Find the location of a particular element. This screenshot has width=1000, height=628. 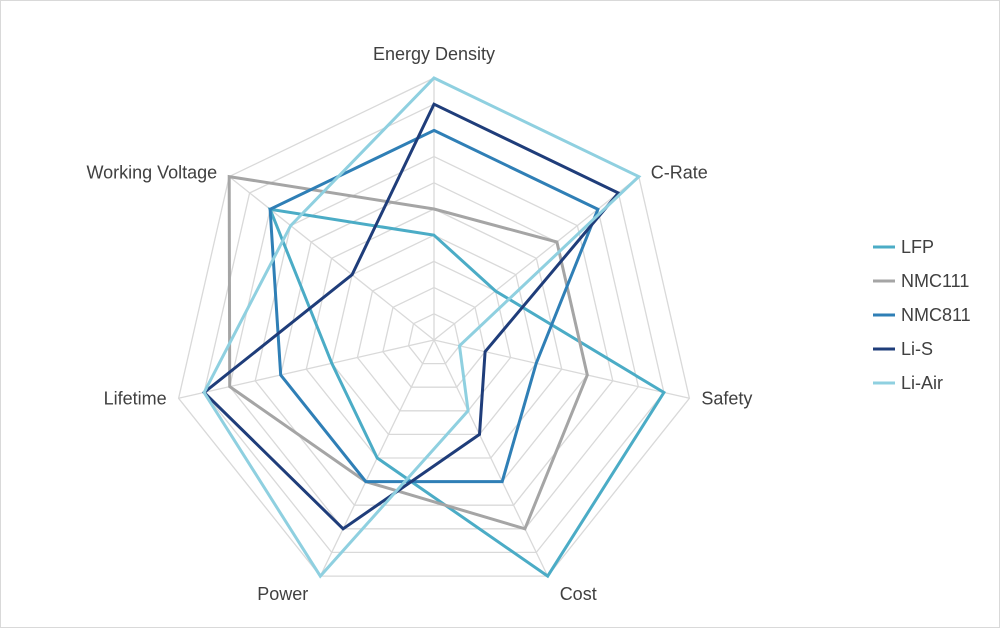

axis-label-working-voltage: Working Voltage is located at coordinates (151, 173).